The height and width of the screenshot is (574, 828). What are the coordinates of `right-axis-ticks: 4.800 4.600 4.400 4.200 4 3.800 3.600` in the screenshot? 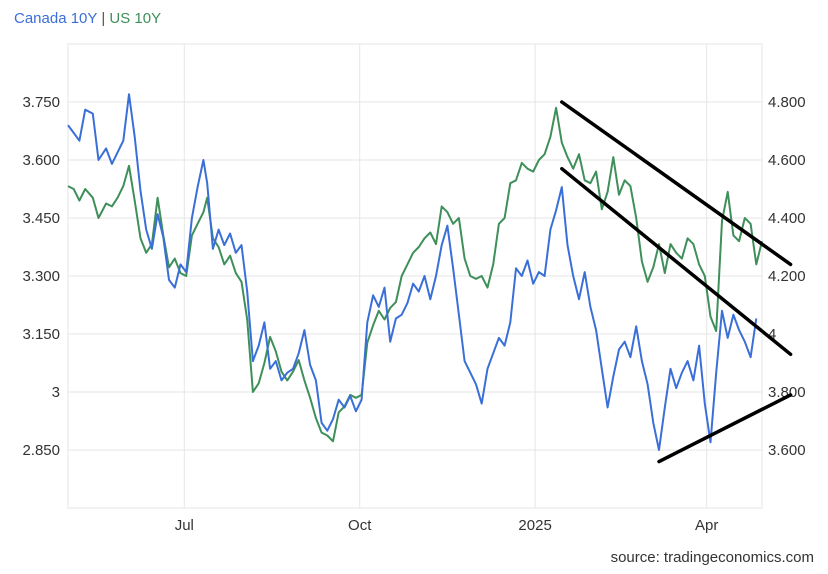 It's located at (787, 276).